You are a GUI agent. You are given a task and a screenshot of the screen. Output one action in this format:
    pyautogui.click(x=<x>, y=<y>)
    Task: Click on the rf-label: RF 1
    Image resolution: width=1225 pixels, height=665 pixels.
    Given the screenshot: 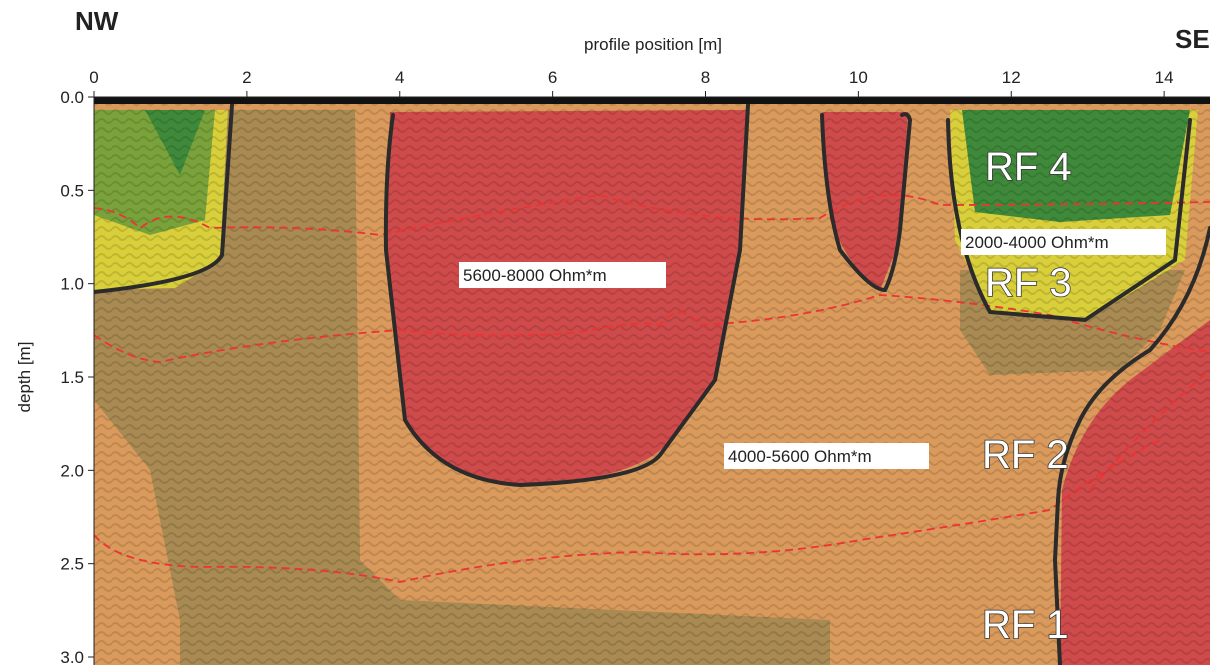 What is the action you would take?
    pyautogui.click(x=1025, y=625)
    